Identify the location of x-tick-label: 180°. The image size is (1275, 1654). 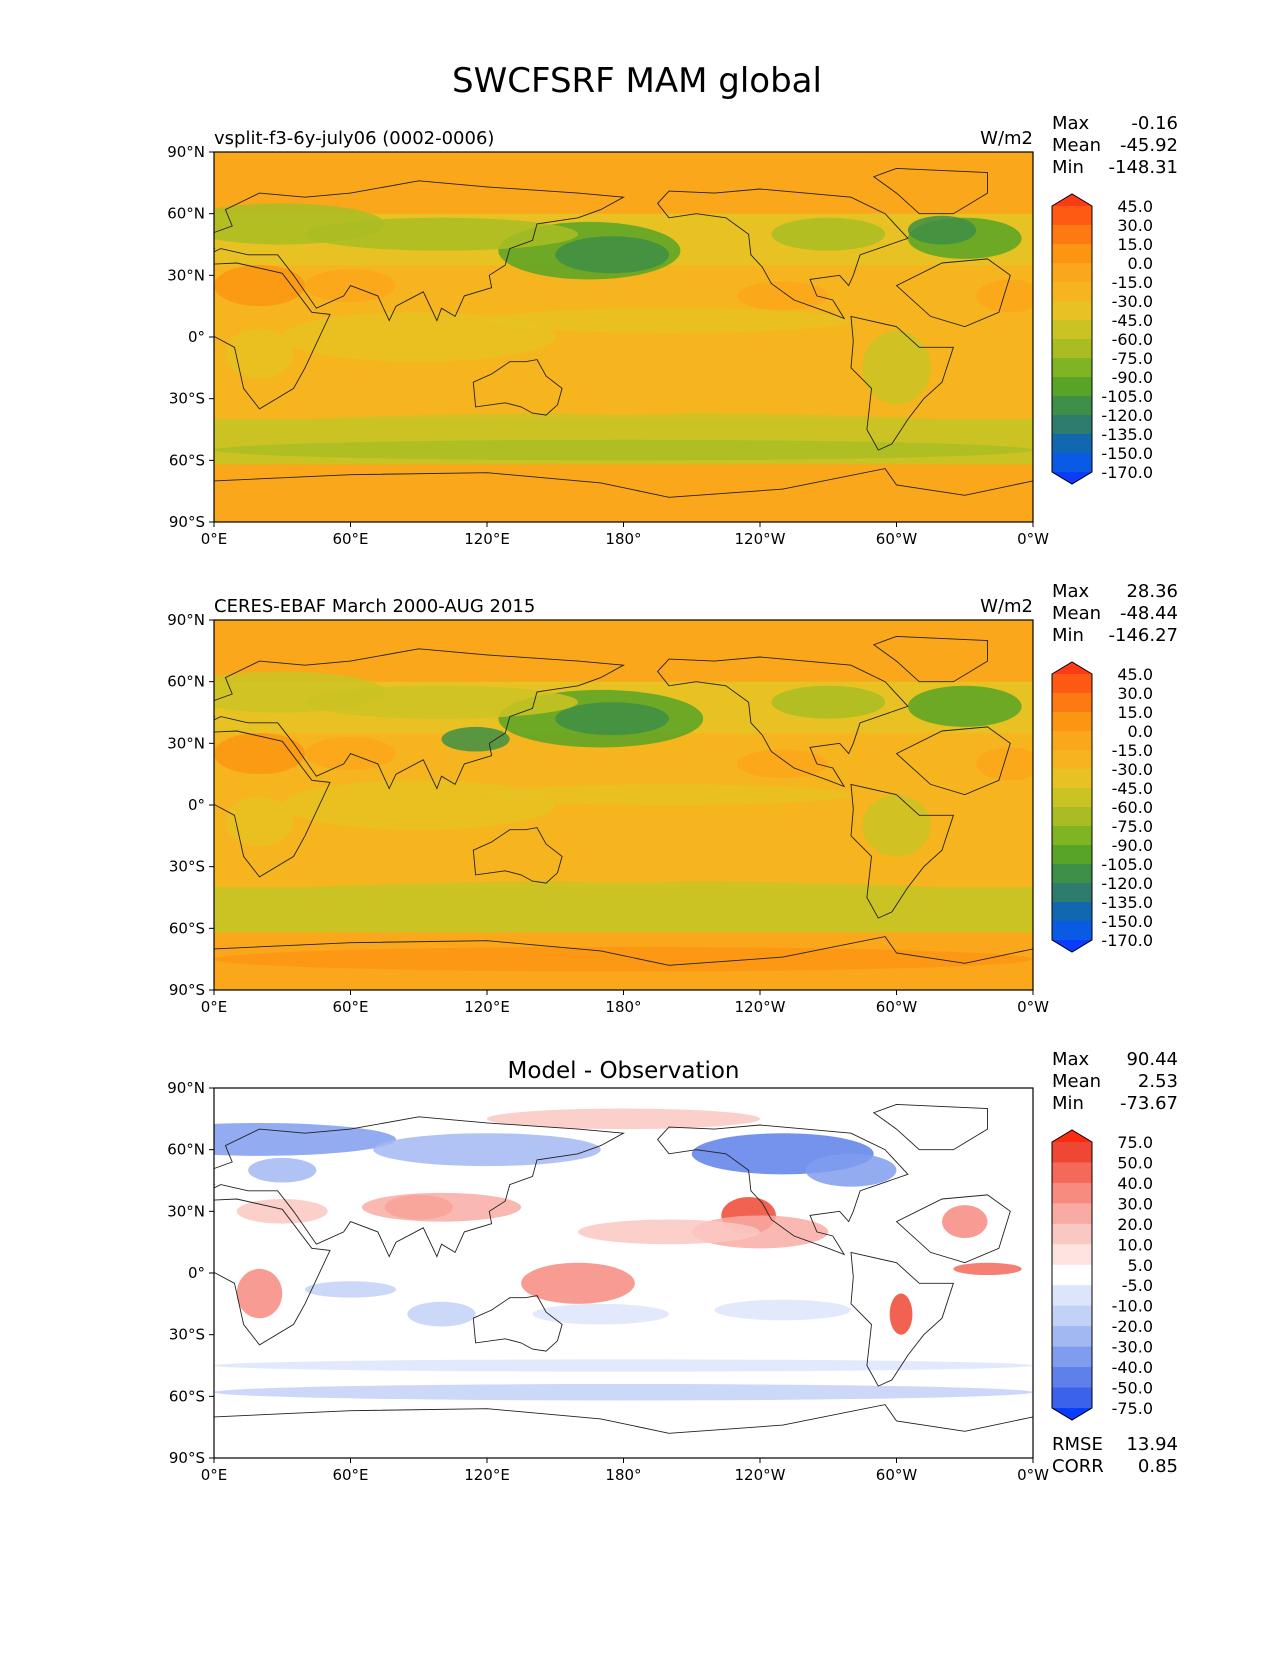
(623, 1007).